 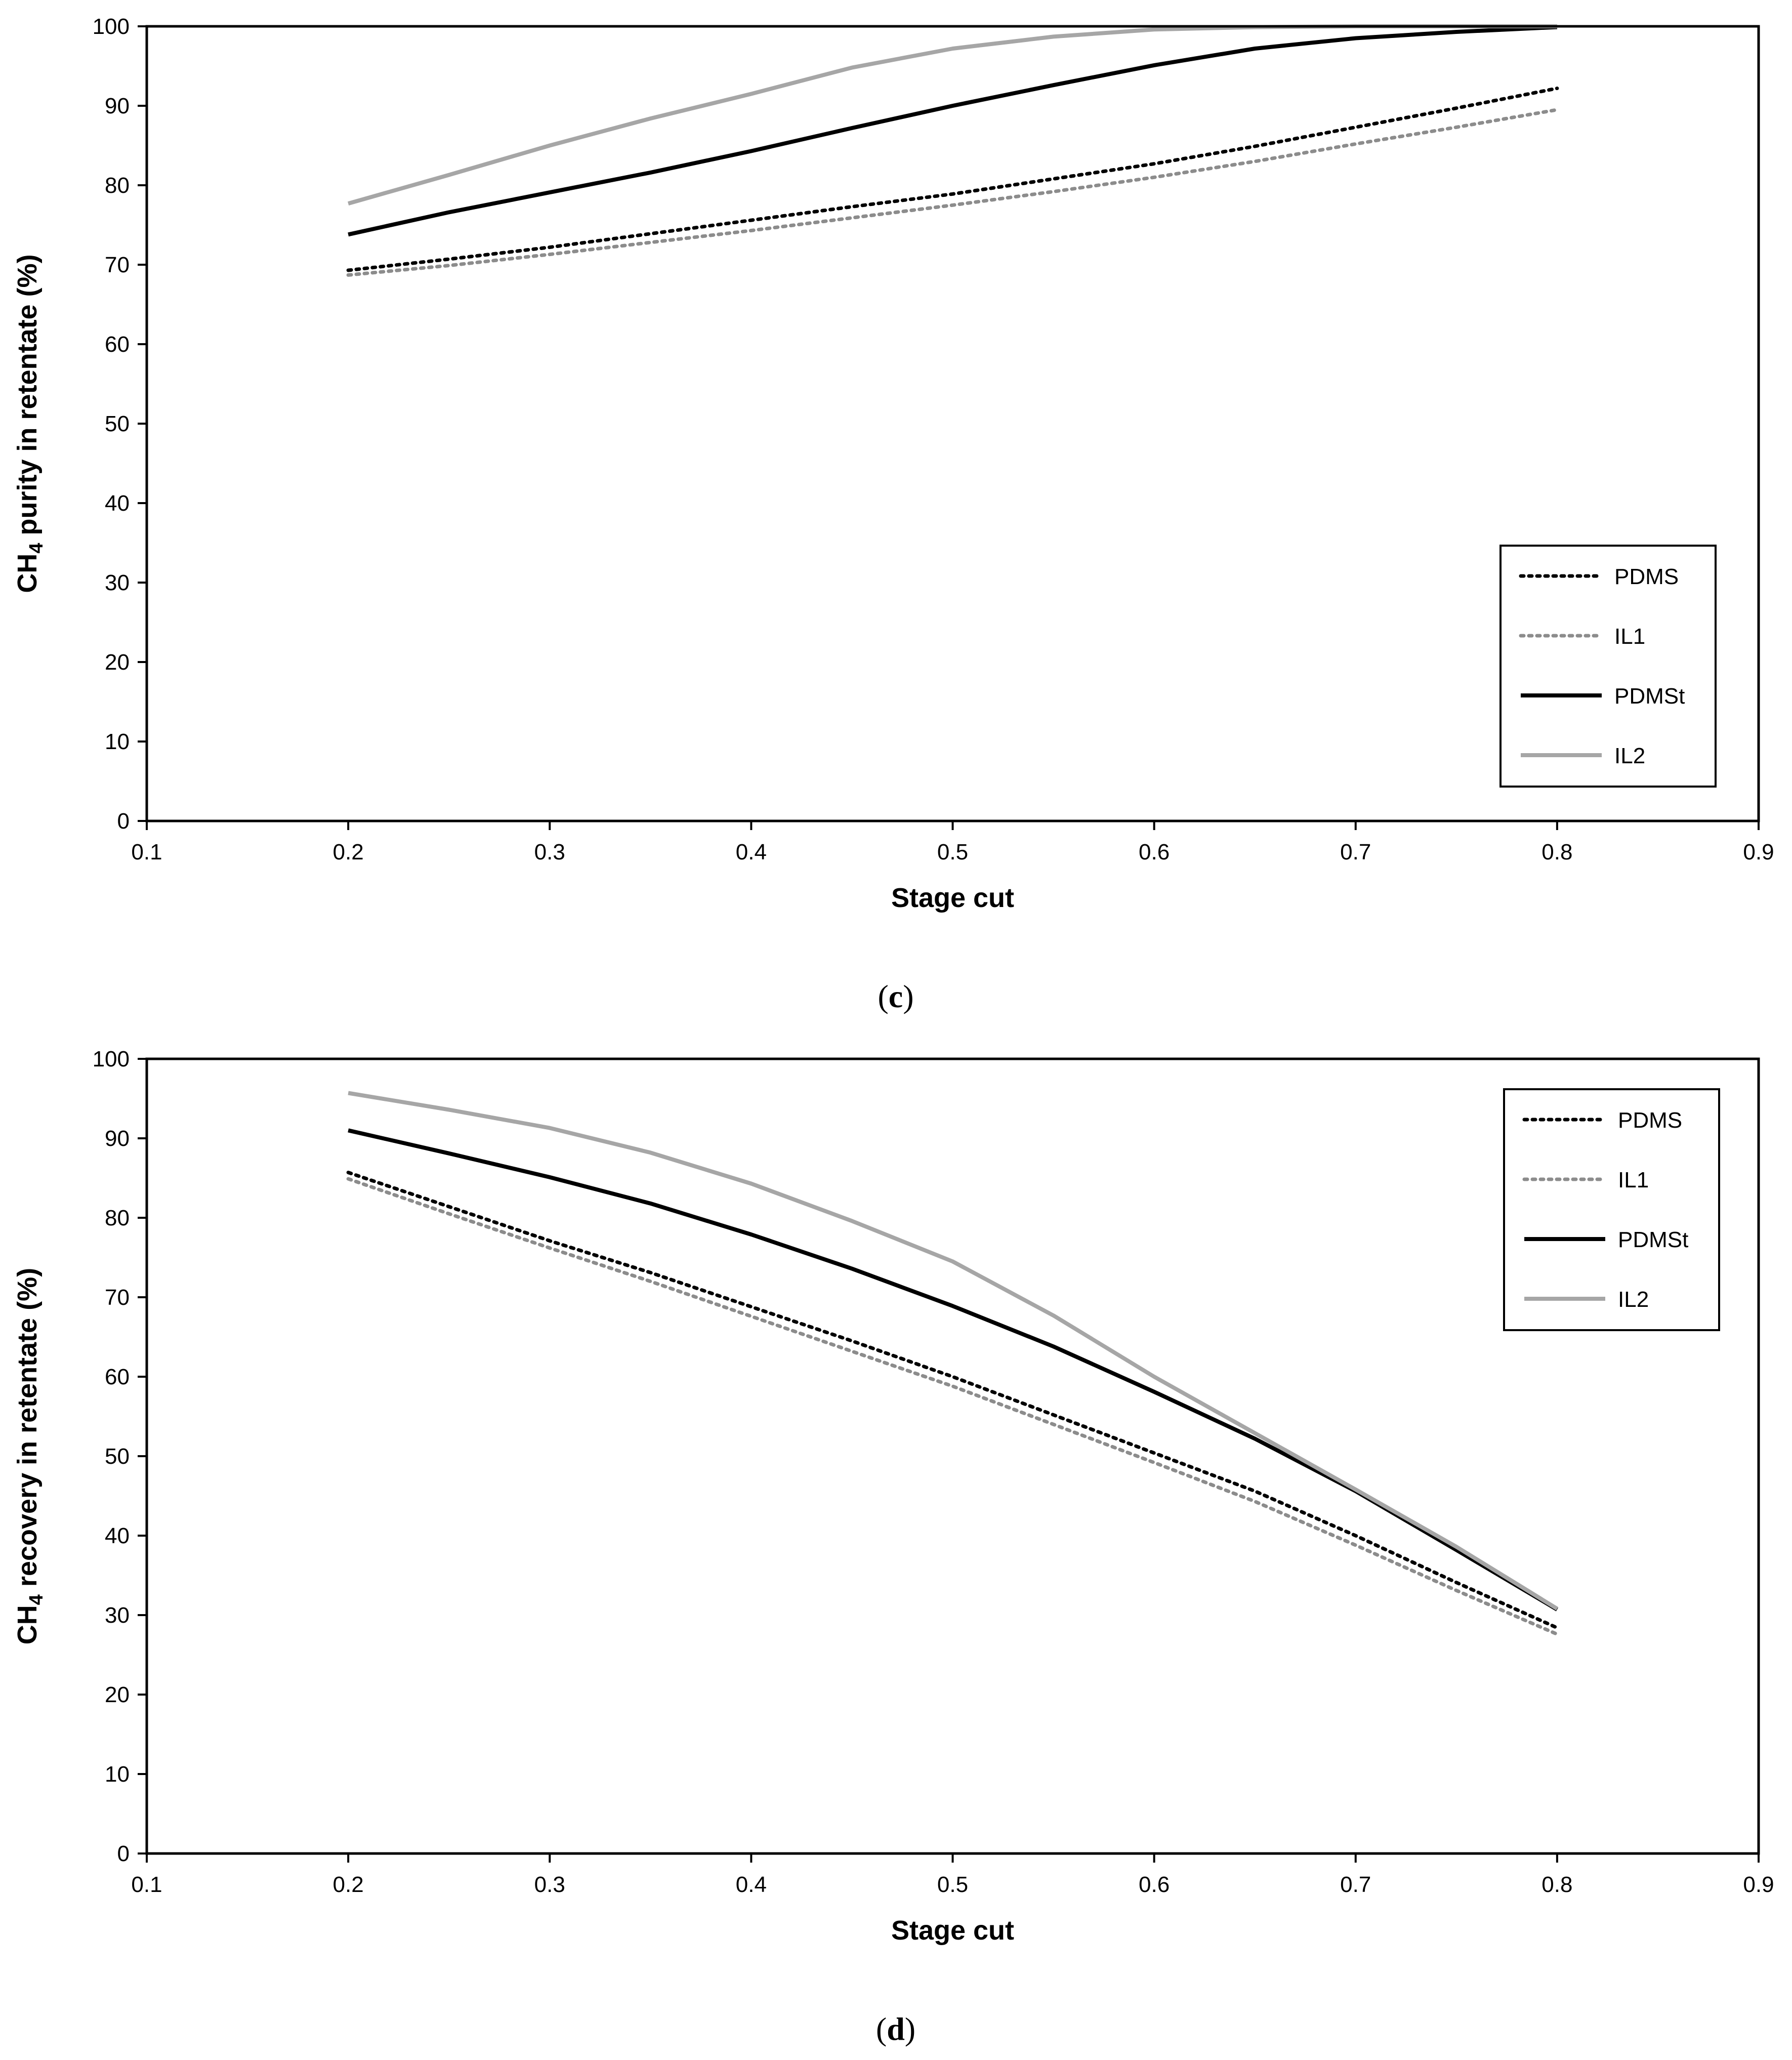 I want to click on y-axis-title: CH4 recovery in retentate (%), so click(x=29, y=1456).